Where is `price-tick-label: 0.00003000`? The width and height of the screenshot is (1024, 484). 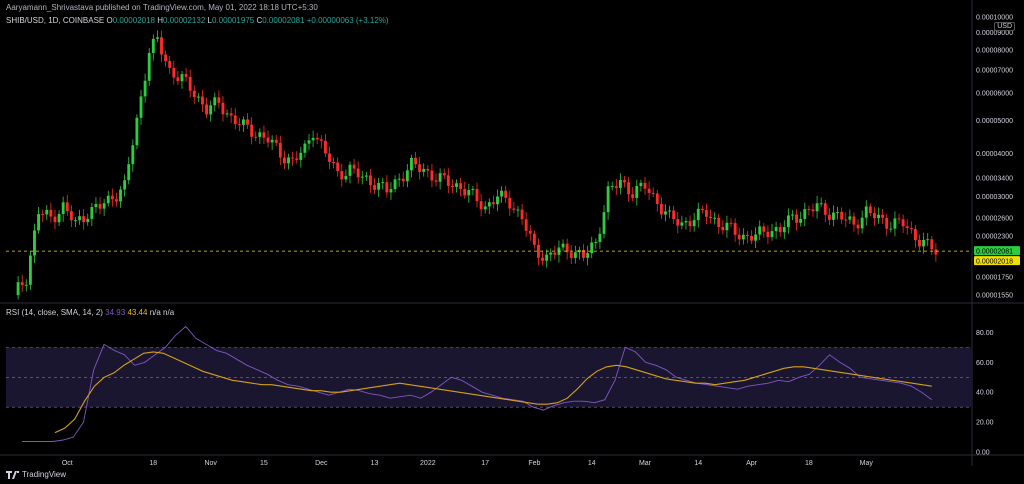
price-tick-label: 0.00003000 is located at coordinates (994, 197).